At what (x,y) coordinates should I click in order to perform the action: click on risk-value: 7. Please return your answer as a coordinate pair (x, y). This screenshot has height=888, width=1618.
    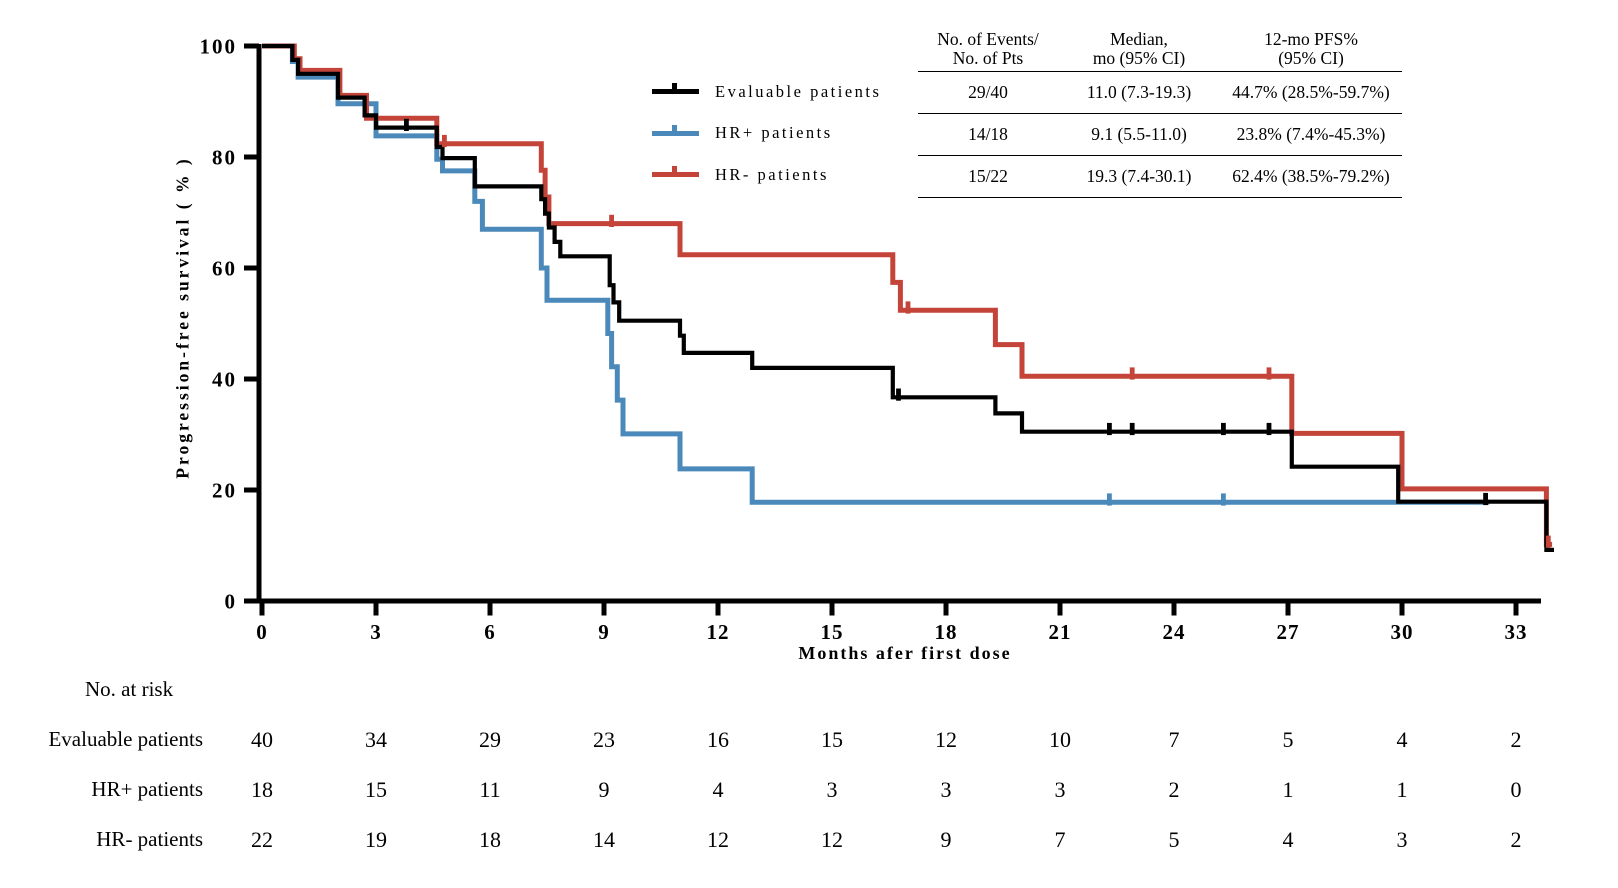
    Looking at the image, I should click on (1060, 839).